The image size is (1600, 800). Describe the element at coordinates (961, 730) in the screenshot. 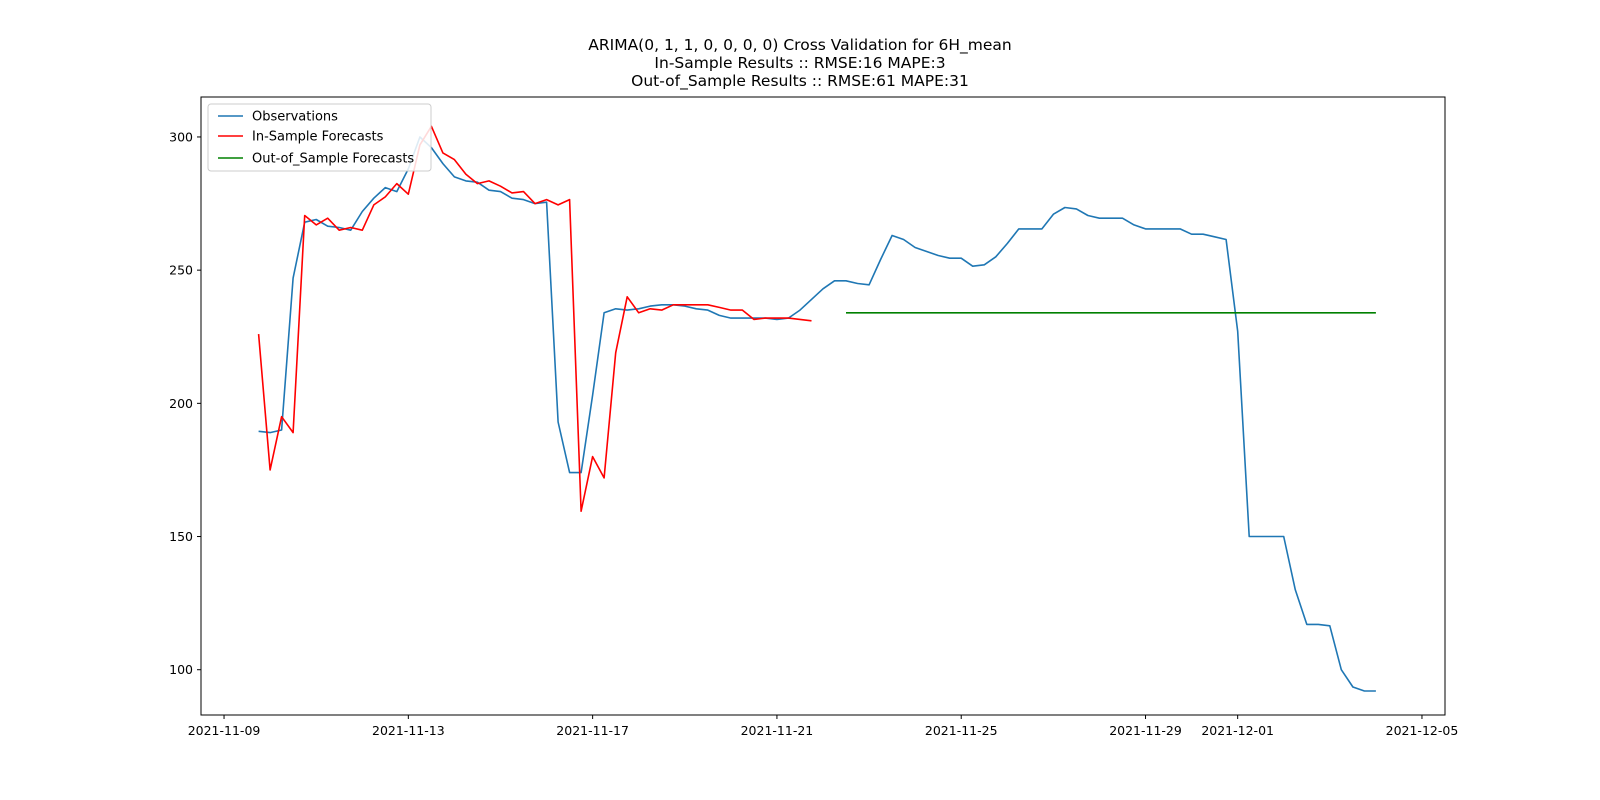

I see `x-tick-label: 2021-11-25` at that location.